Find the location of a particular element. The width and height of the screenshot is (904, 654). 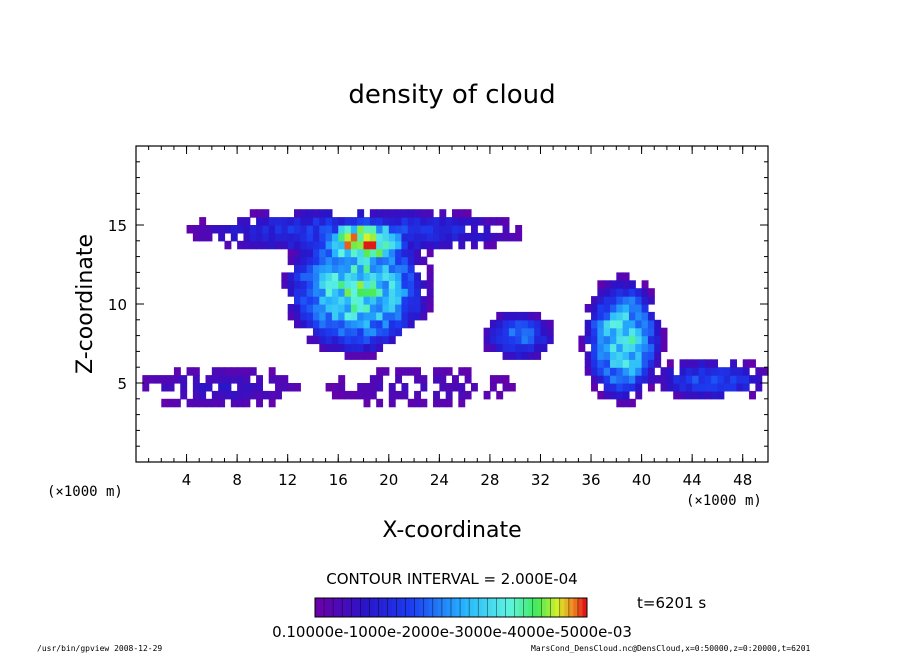

colorbar is located at coordinates (451, 607).